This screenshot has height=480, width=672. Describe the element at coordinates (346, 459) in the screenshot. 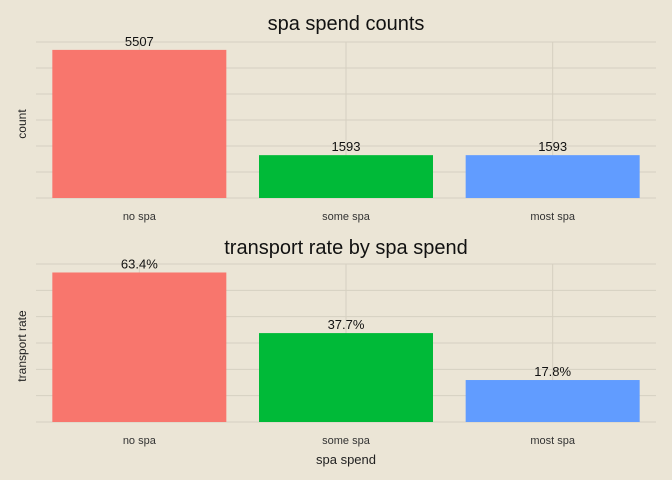

I see `x-axis-label: spa spend` at that location.